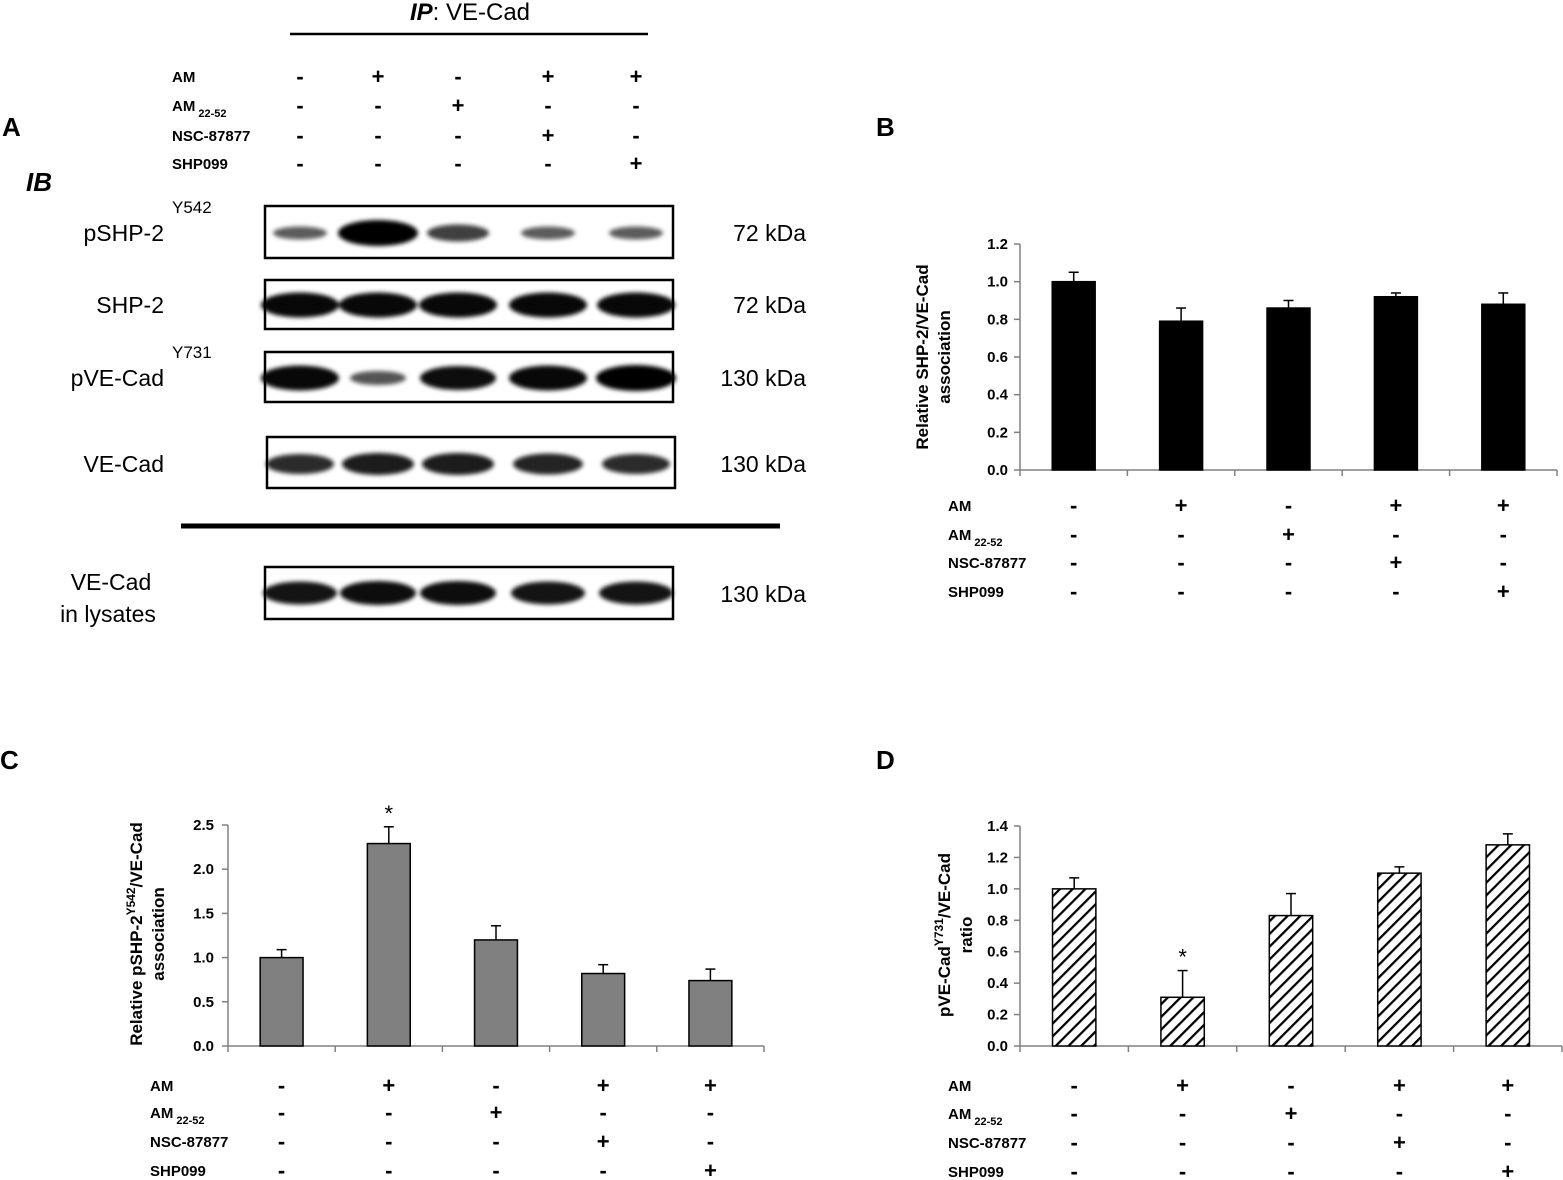 This screenshot has height=1180, width=1563. I want to click on panel-d-condition-sign: +, so click(1291, 1113).